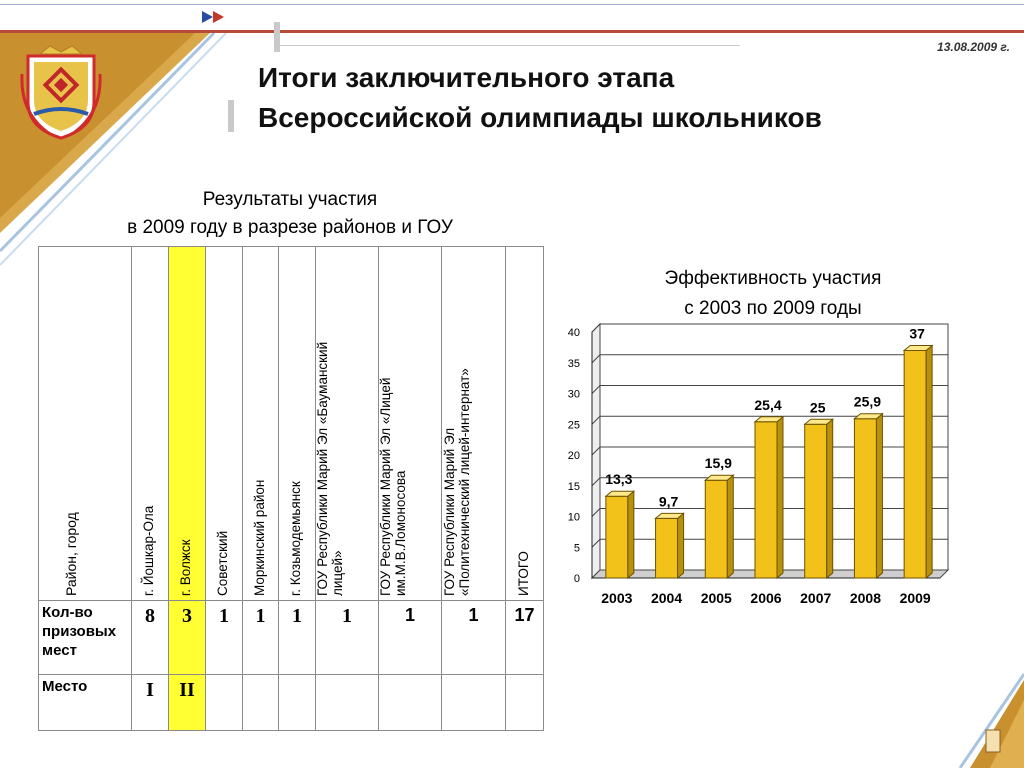 The width and height of the screenshot is (1024, 768). What do you see at coordinates (818, 407) in the screenshot?
I see `bar-value-label: 25` at bounding box center [818, 407].